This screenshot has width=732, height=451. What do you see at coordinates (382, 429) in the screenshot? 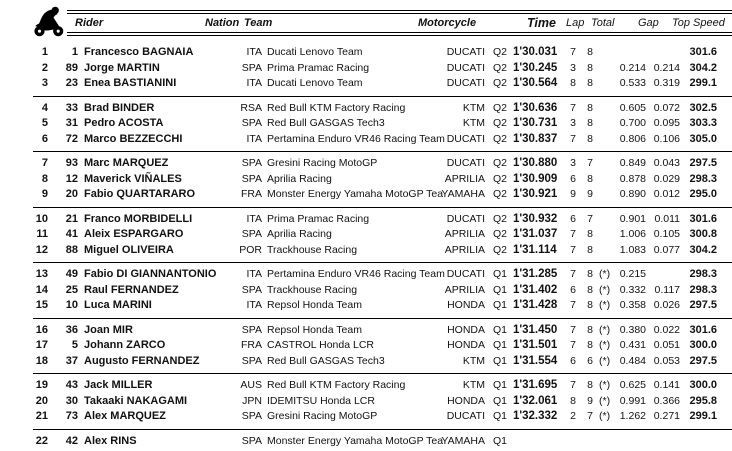
I see `group-separator` at bounding box center [382, 429].